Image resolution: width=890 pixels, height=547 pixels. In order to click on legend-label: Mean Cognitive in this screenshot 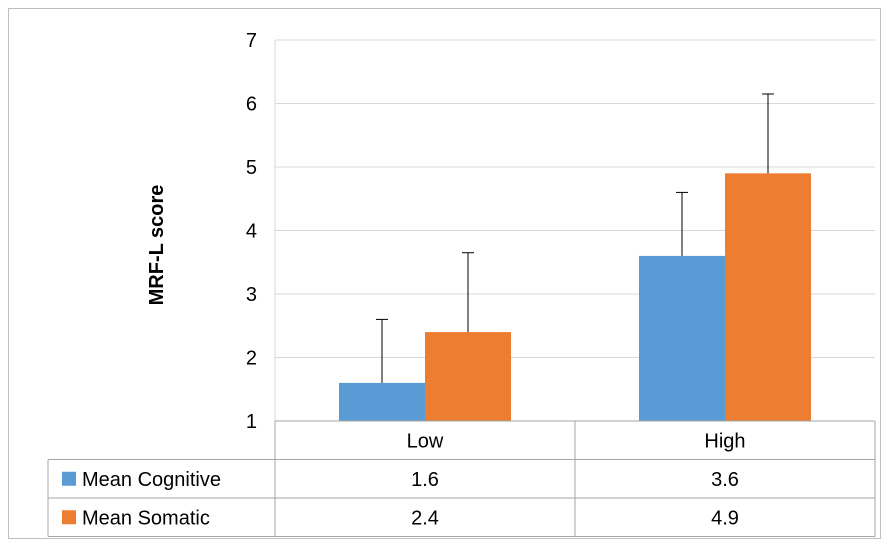, I will do `click(151, 480)`.